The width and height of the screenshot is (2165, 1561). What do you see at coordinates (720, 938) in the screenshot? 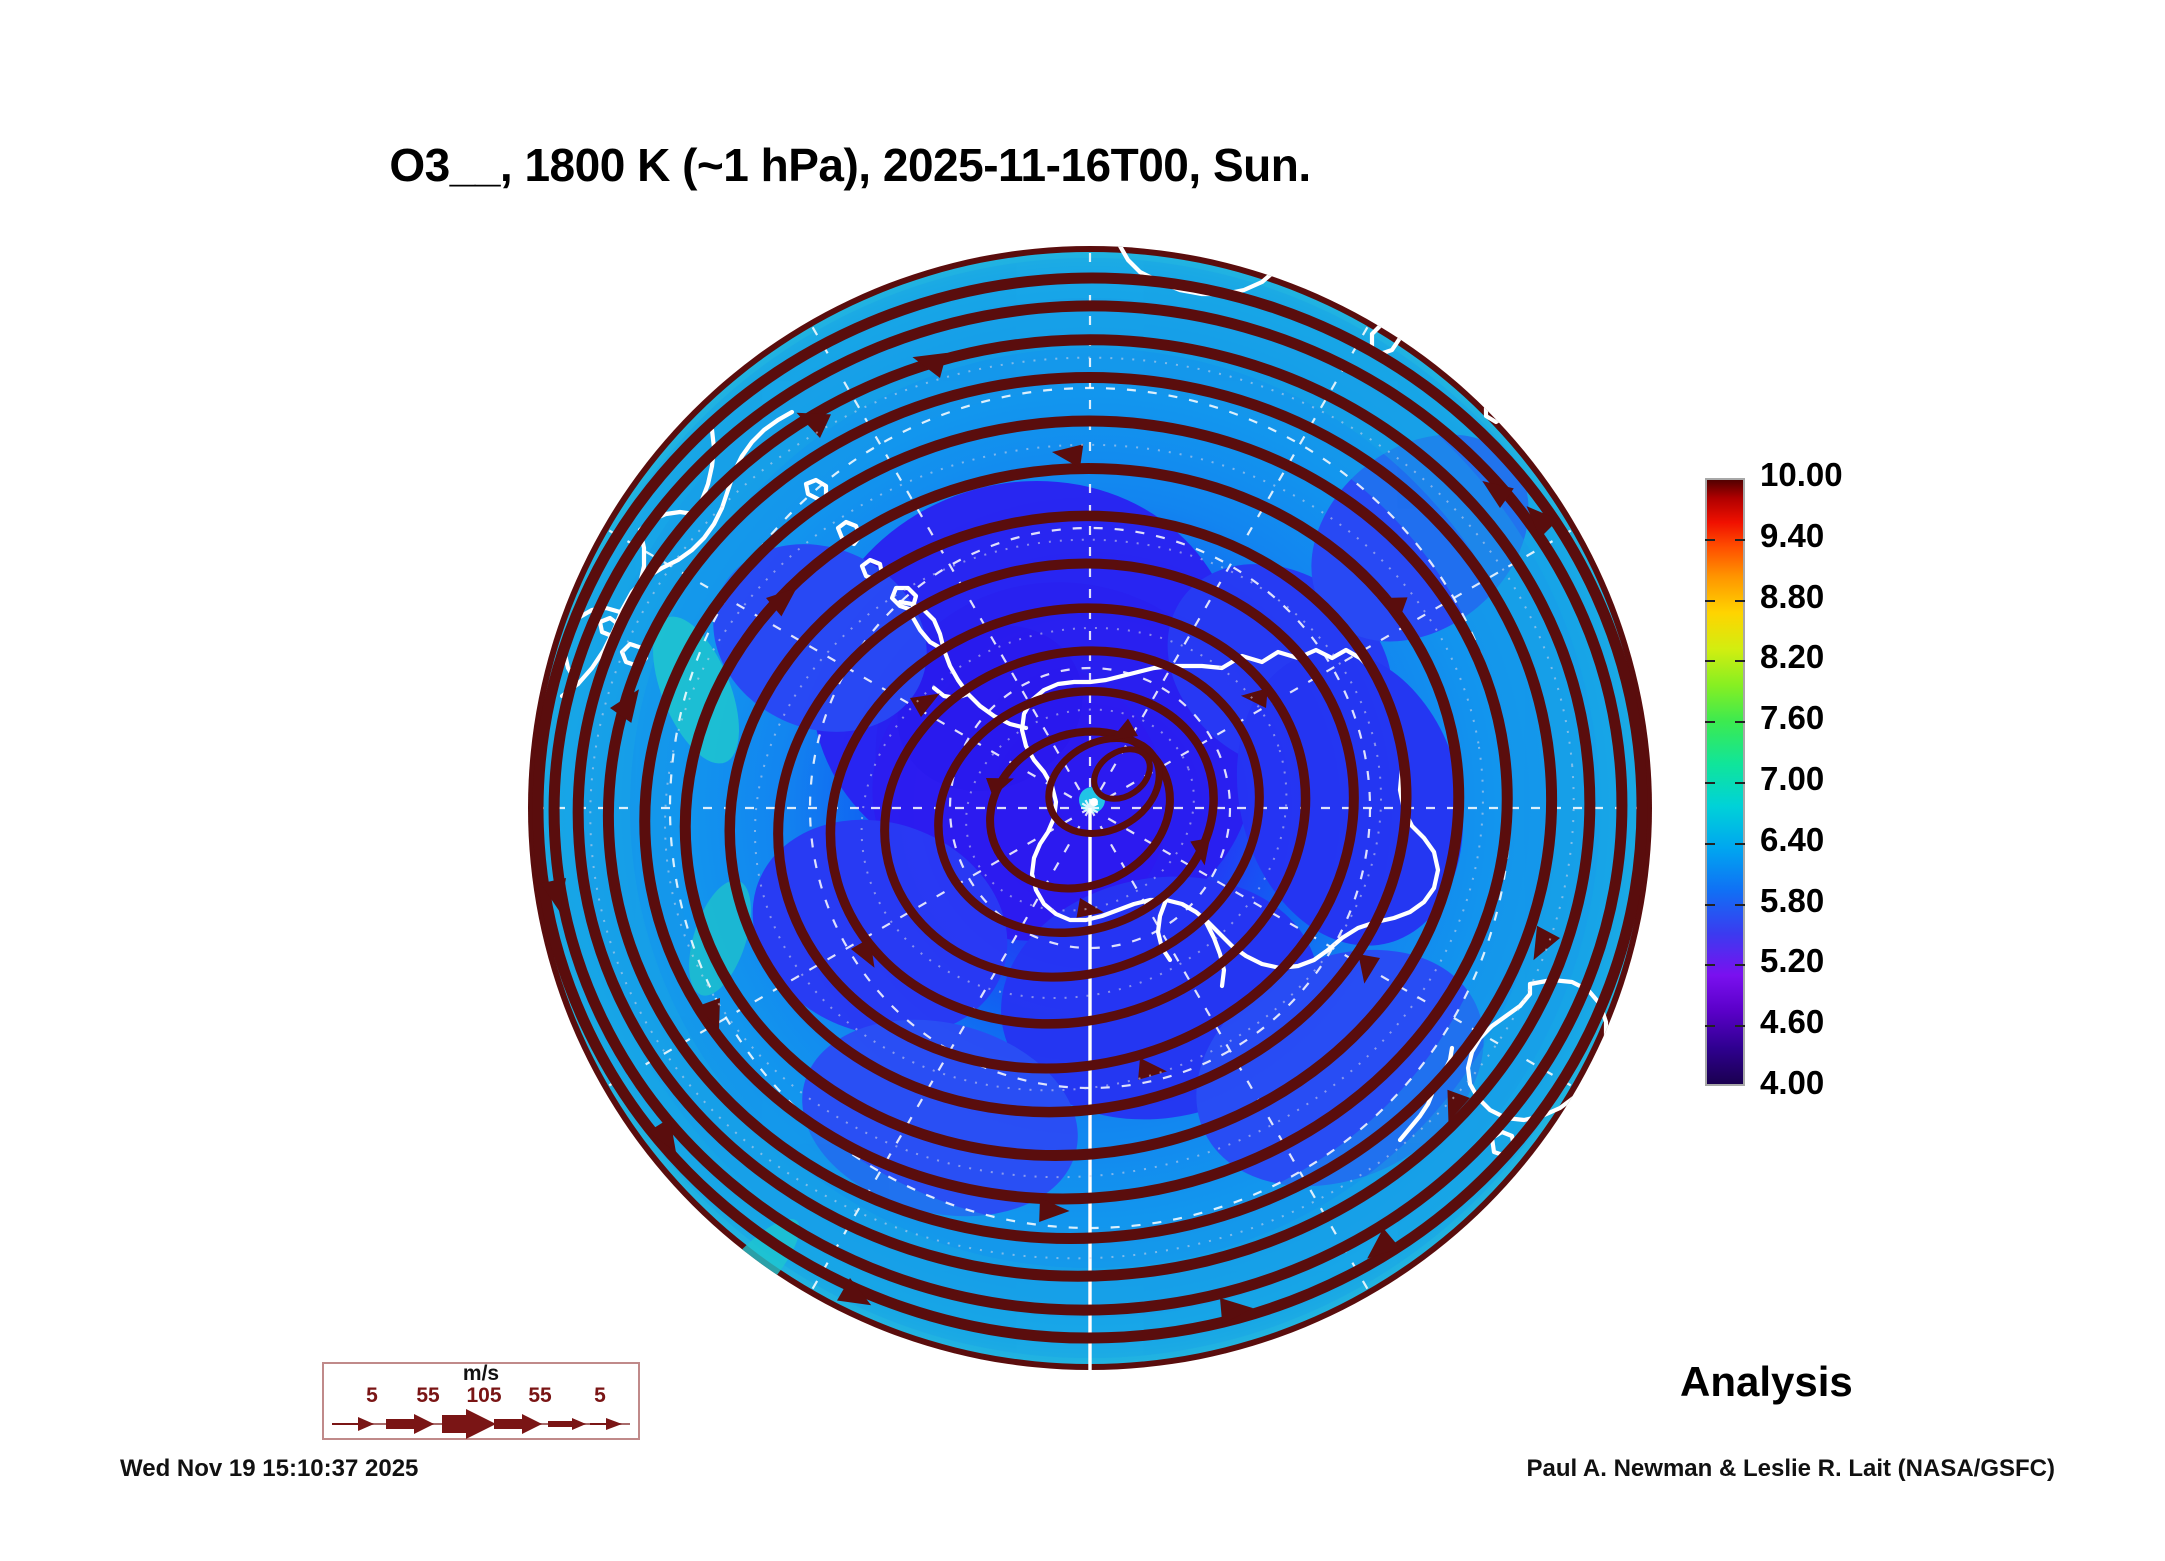
I see `teal-patch-b` at bounding box center [720, 938].